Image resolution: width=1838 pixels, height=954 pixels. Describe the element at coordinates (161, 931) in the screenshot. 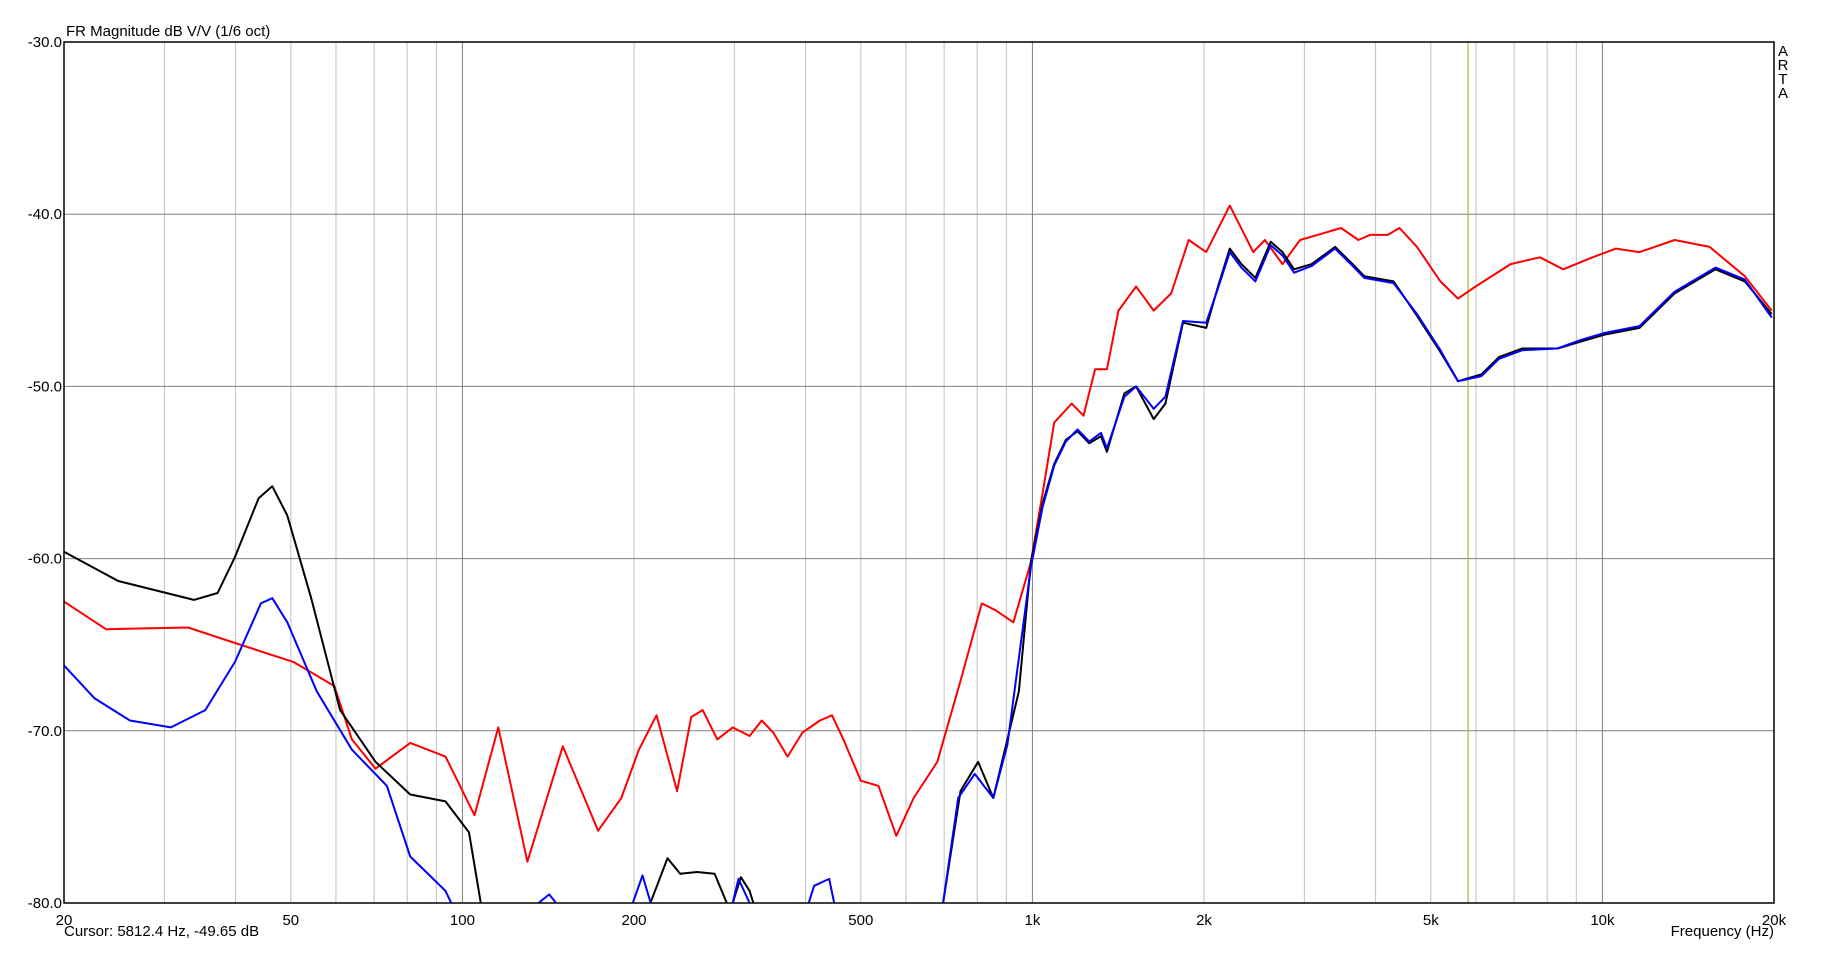

I see `cursor-readout: Cursor: 5812.4 Hz, -49.65 dB` at that location.